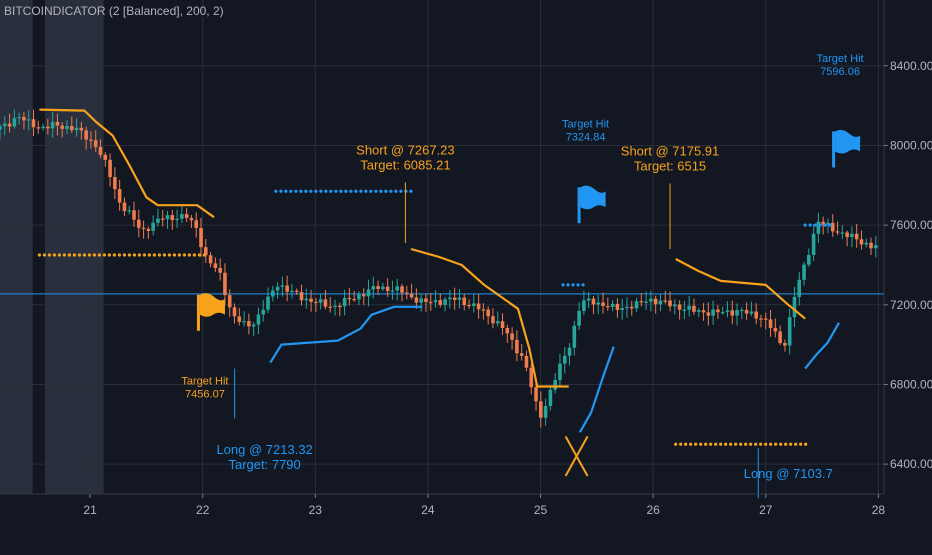 This screenshot has height=555, width=932. I want to click on signal-label-long-3: Long @ 7103.7, so click(788, 473).